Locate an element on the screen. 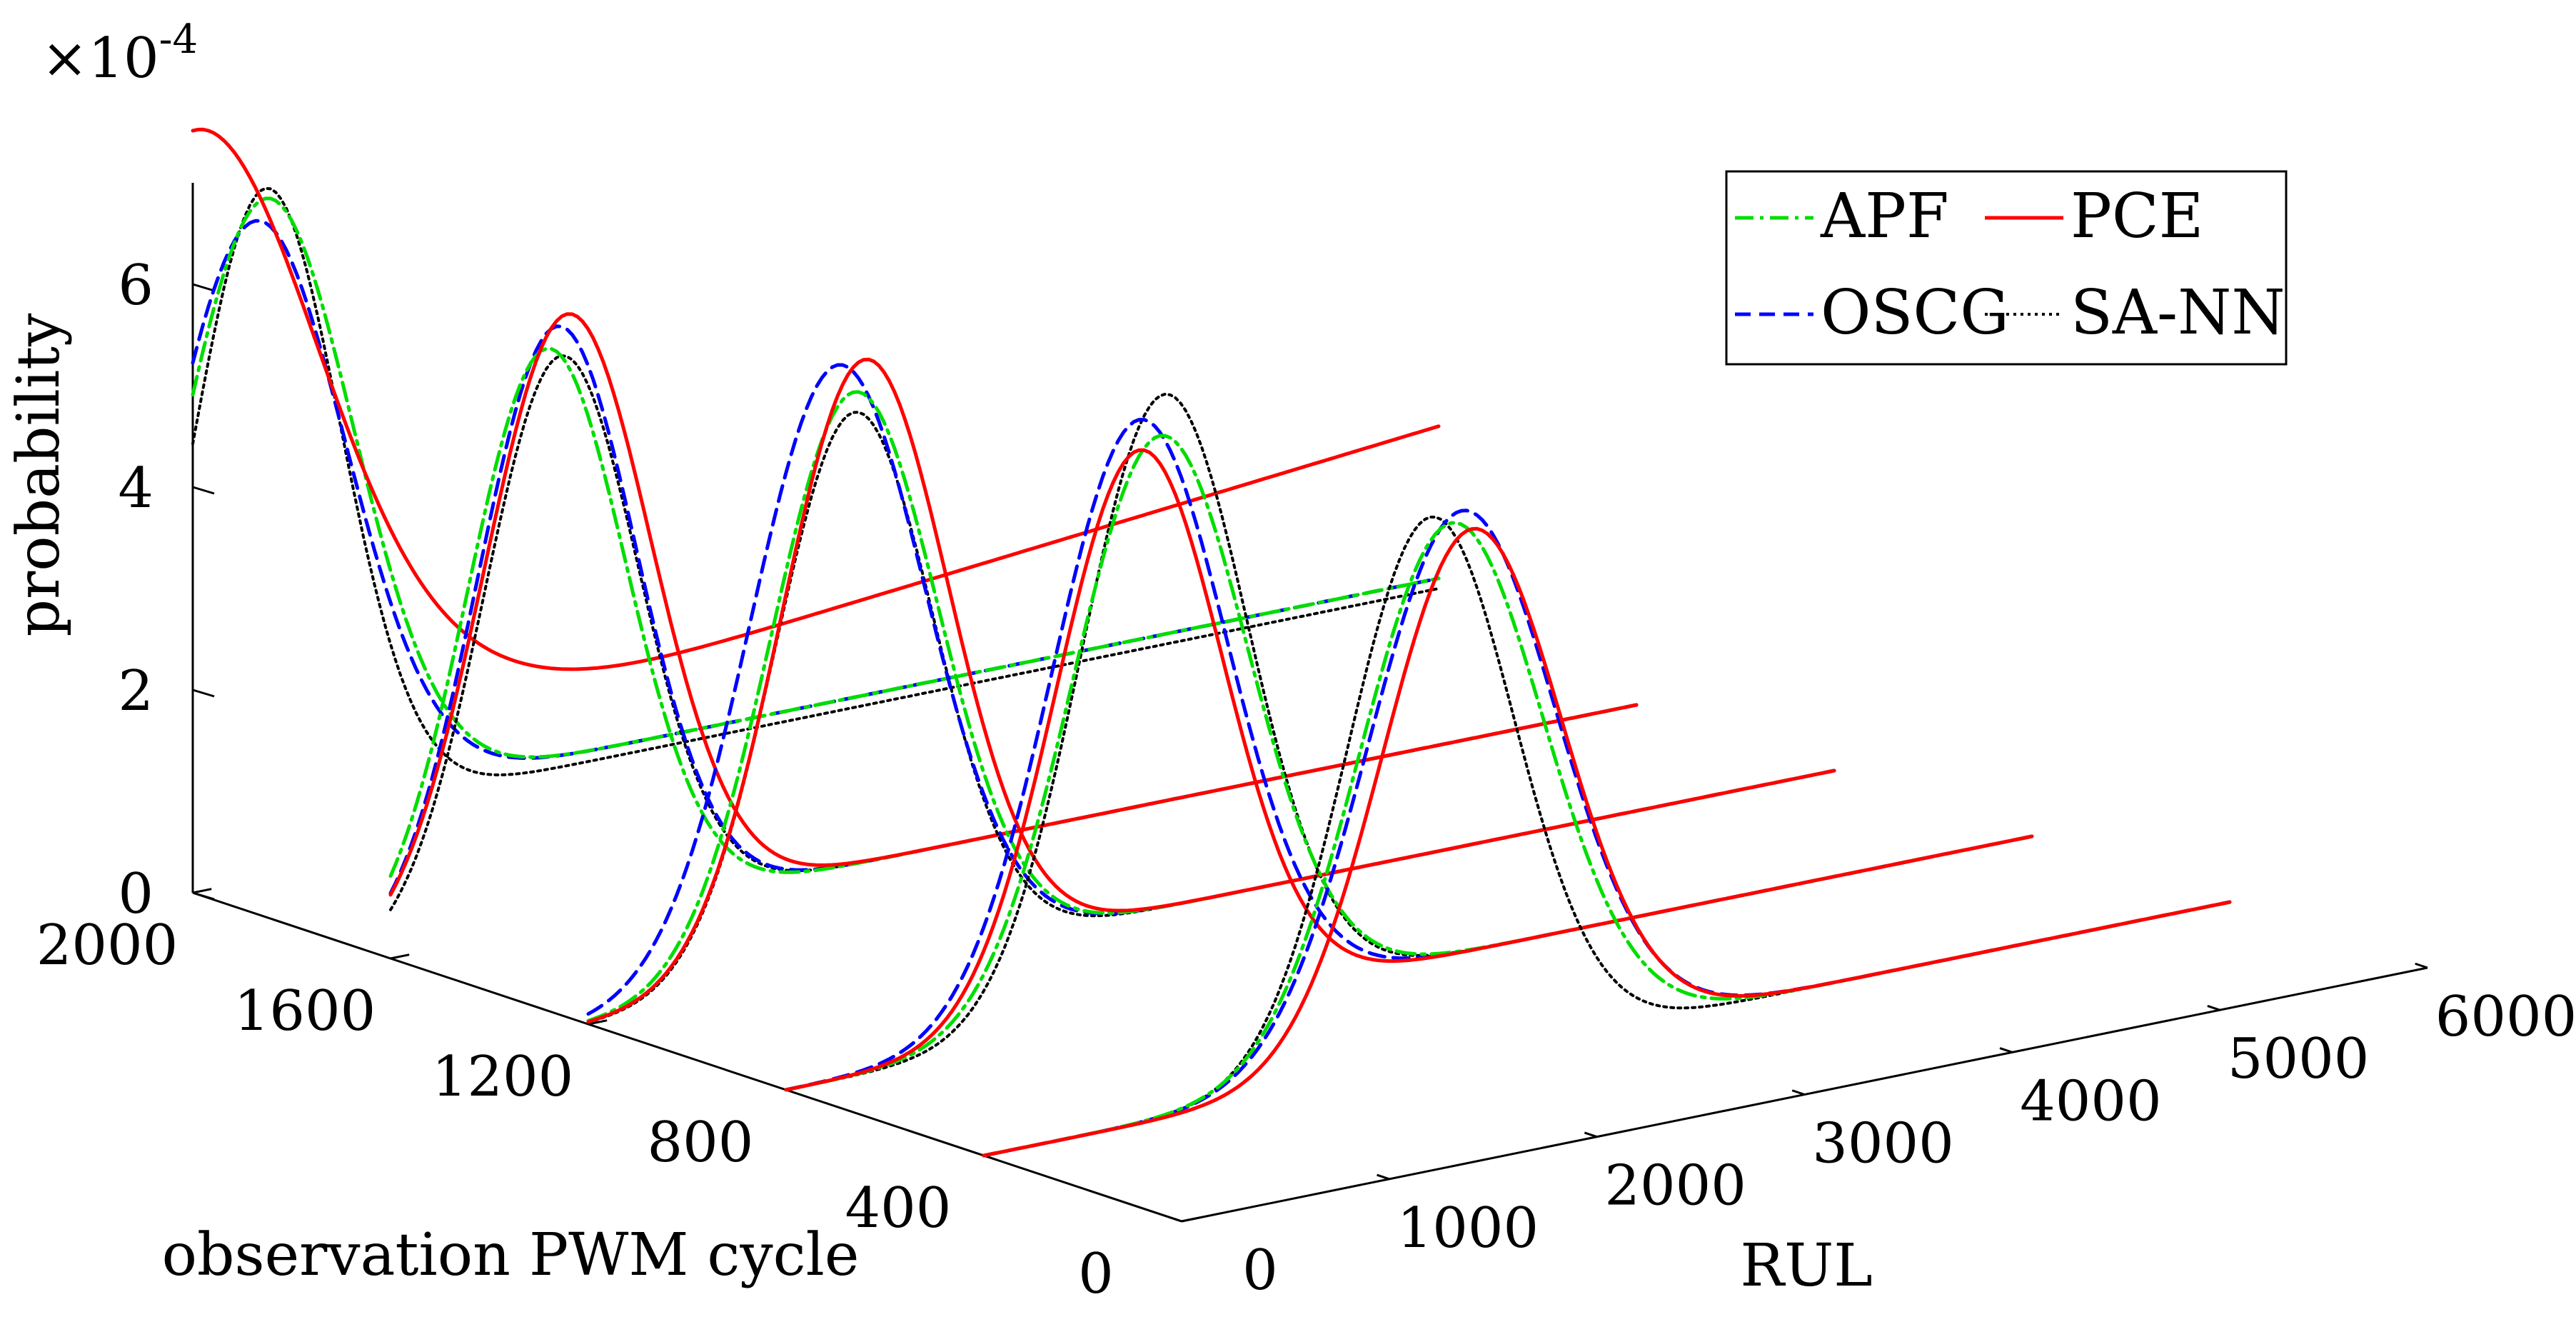  legend-label-oscg: OSCG is located at coordinates (1915, 313).